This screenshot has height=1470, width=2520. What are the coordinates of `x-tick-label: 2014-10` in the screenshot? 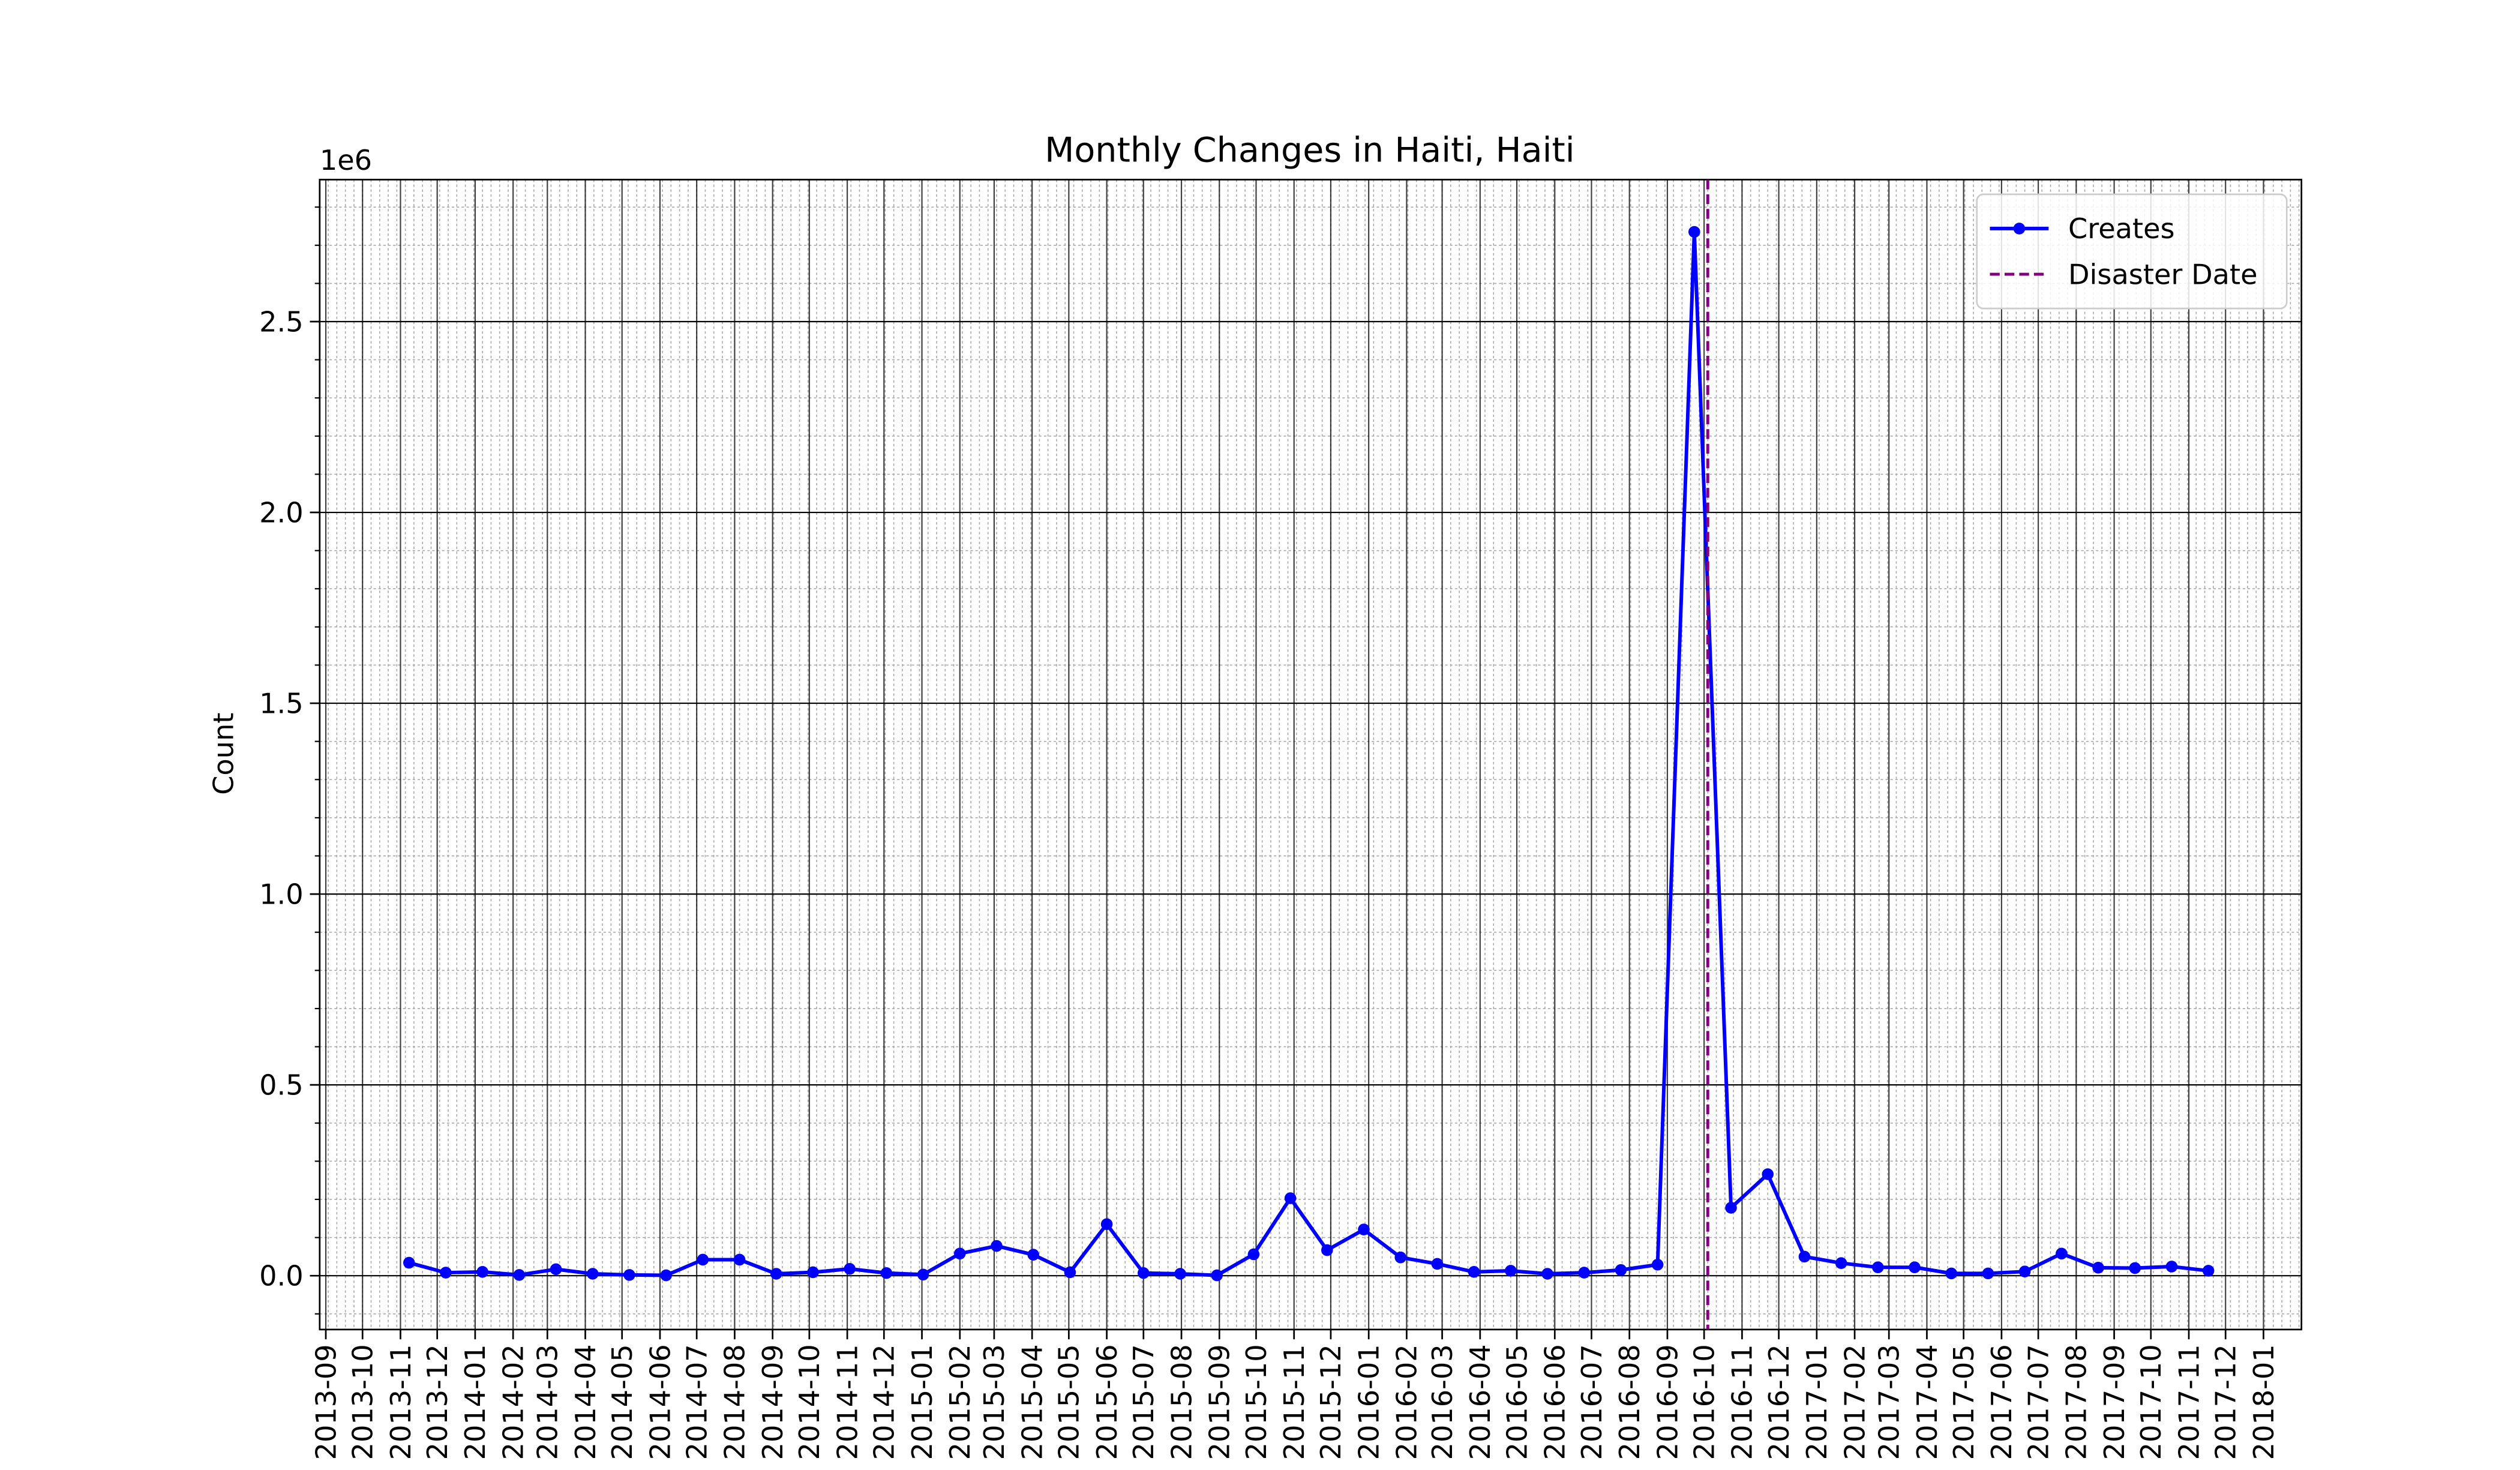 It's located at (809, 1402).